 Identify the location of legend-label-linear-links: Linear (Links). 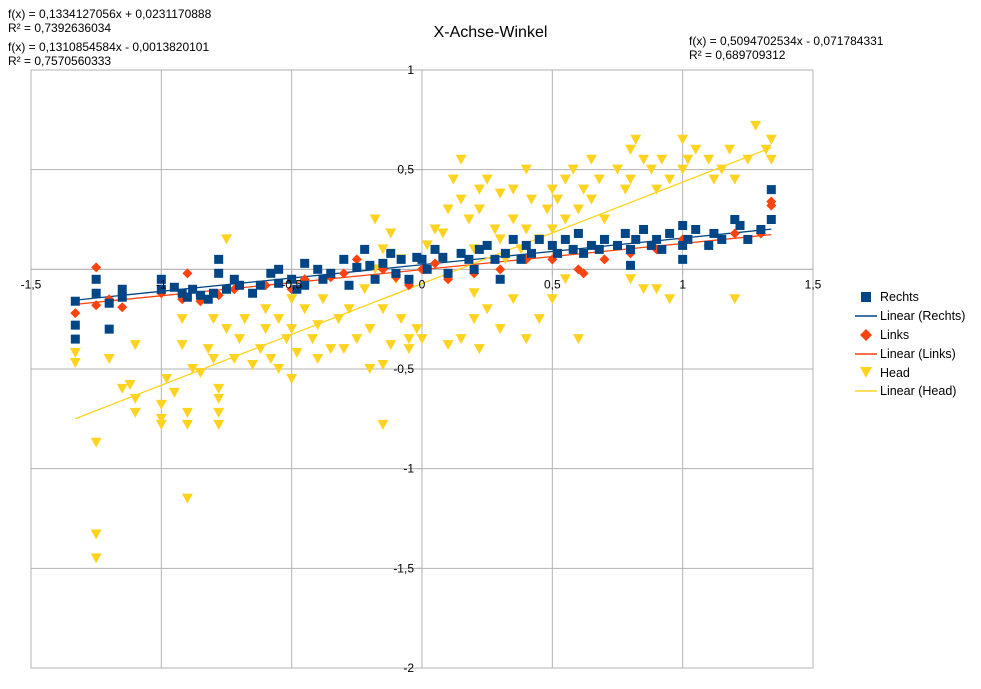
(918, 353).